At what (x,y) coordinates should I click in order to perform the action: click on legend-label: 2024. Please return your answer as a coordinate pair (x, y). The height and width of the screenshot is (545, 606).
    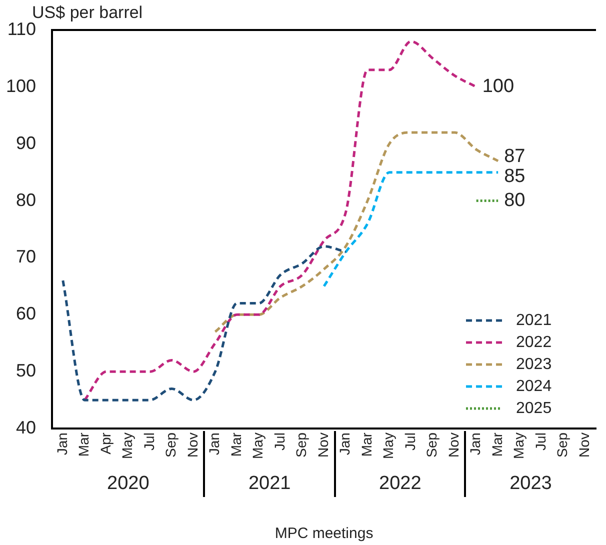
    Looking at the image, I should click on (534, 386).